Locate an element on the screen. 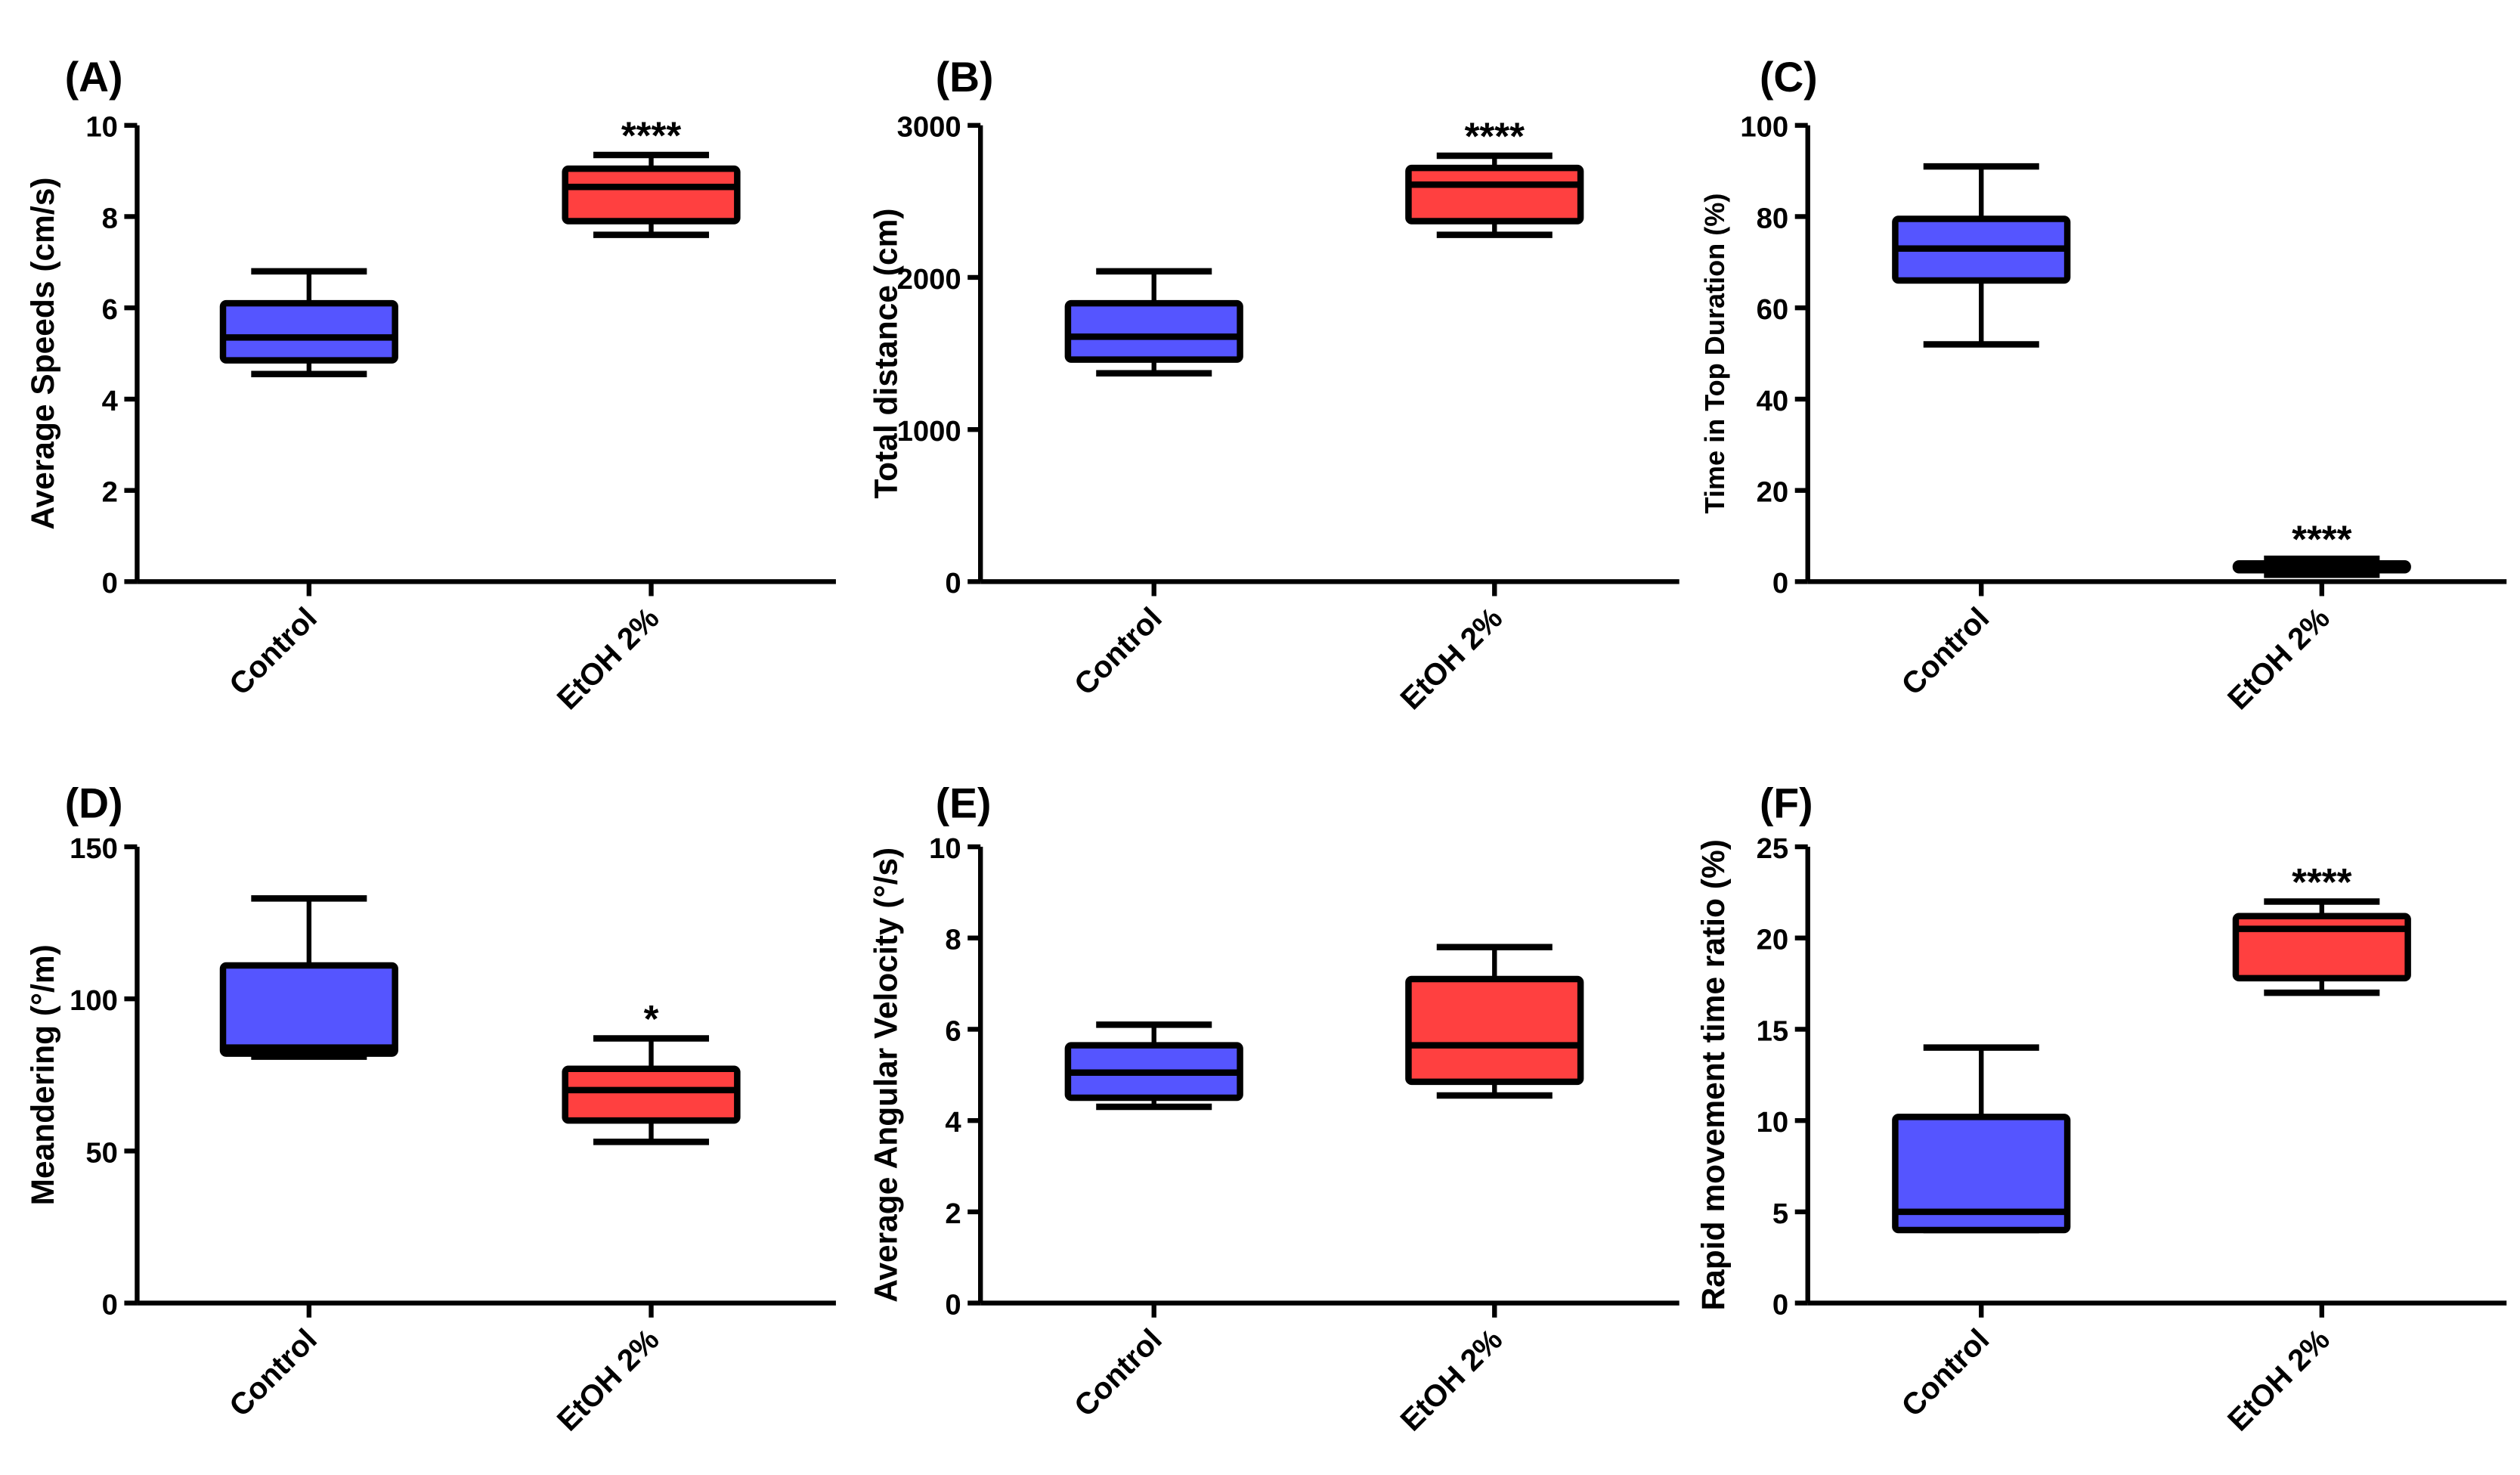  y-axis-label: Rapid movement time ratio (%) is located at coordinates (1714, 1074).